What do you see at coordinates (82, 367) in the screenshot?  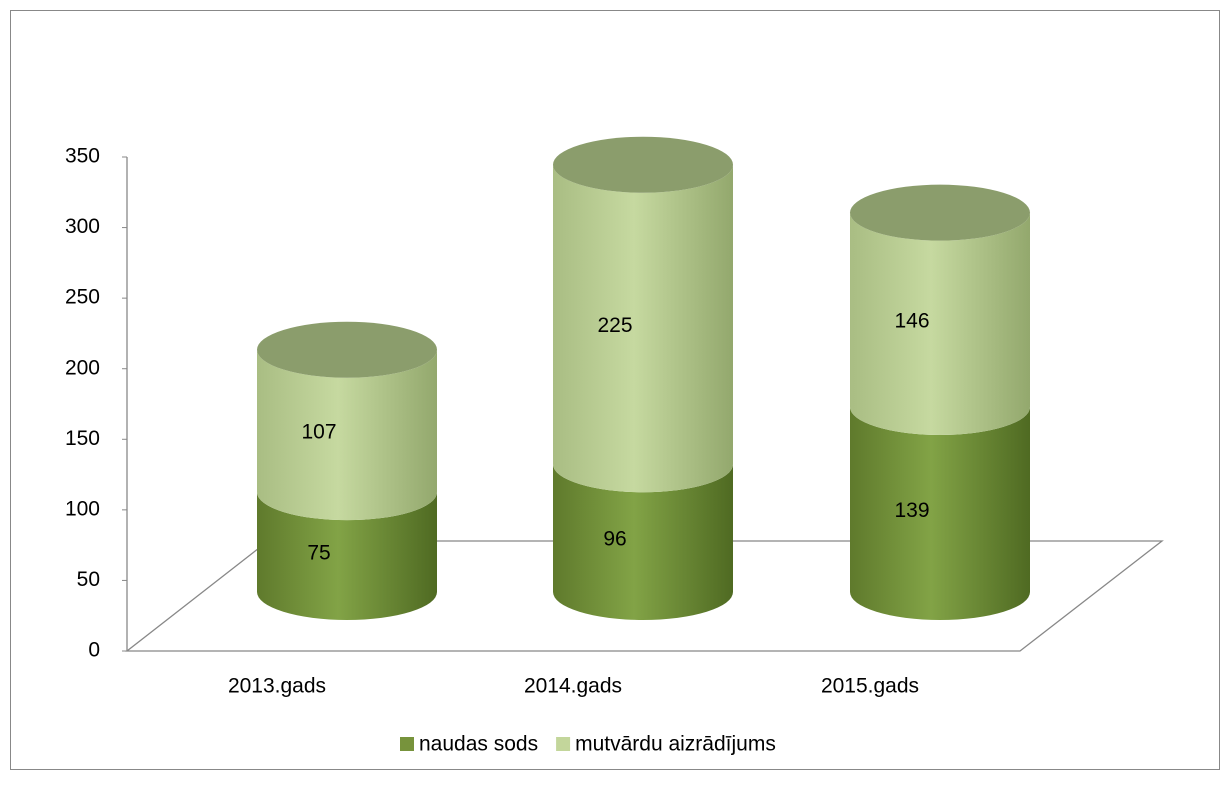 I see `y-tick-label: 200` at bounding box center [82, 367].